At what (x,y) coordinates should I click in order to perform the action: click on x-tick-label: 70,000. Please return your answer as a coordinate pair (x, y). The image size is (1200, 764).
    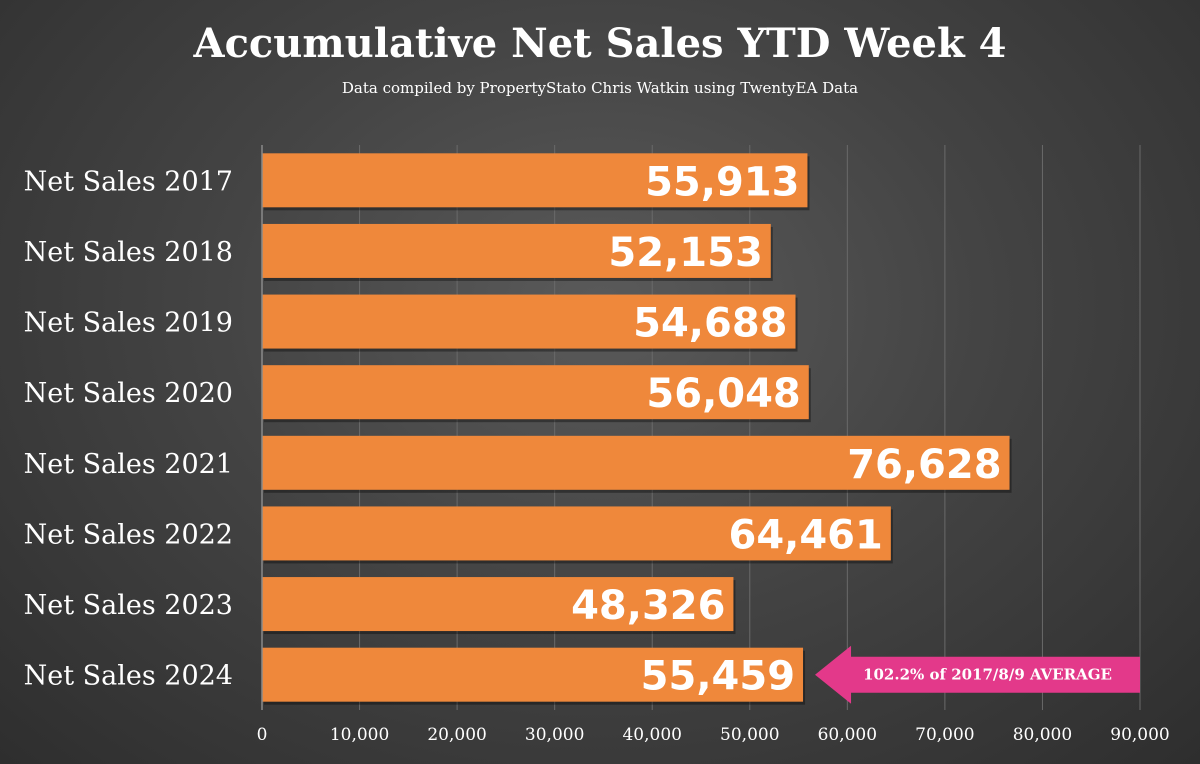
    Looking at the image, I should click on (944, 735).